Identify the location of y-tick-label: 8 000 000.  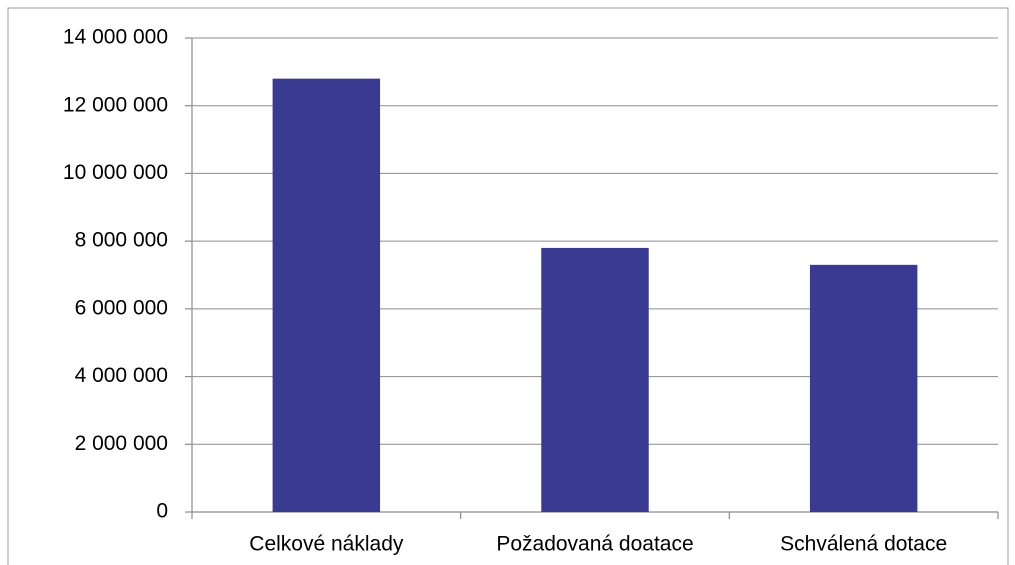
(121, 240).